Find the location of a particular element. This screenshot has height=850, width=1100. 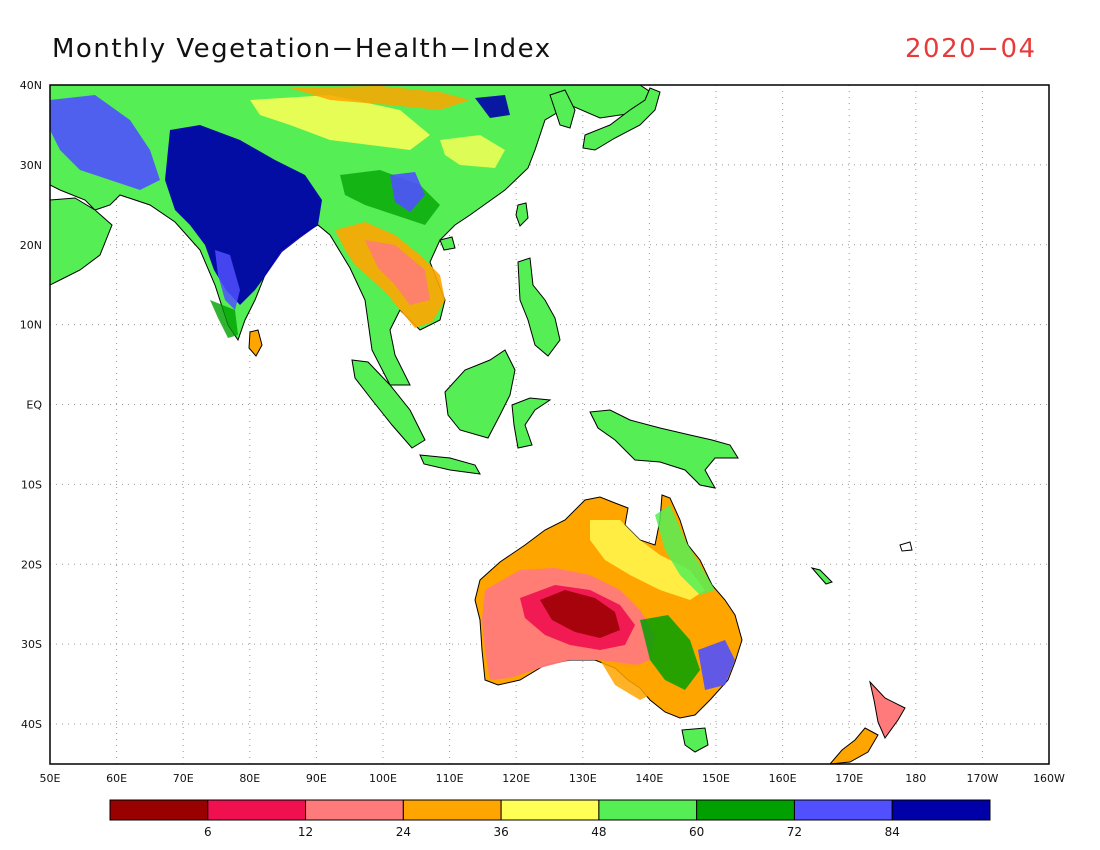

lat-label: 10S is located at coordinates (31, 484).